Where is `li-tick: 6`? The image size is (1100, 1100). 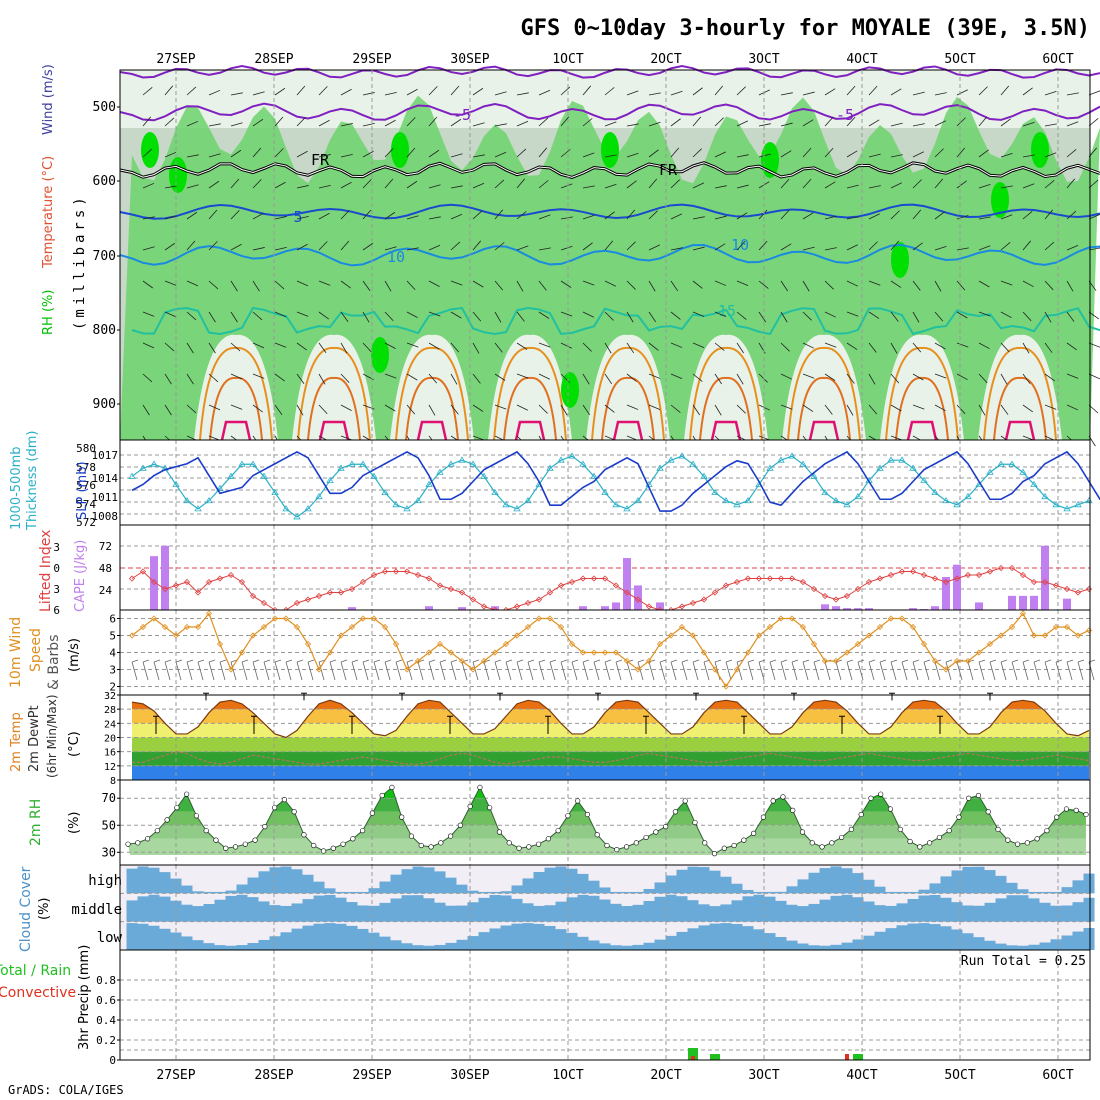 li-tick: 6 is located at coordinates (56, 610).